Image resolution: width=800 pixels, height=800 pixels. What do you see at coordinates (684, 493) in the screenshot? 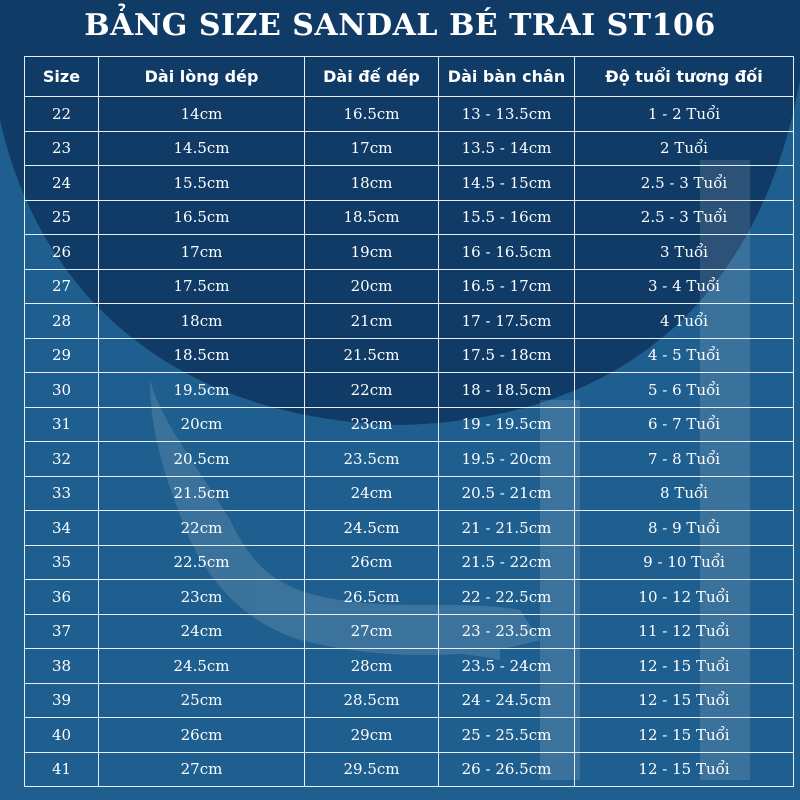
I see `cell-age: 8 Tuổi` at bounding box center [684, 493].